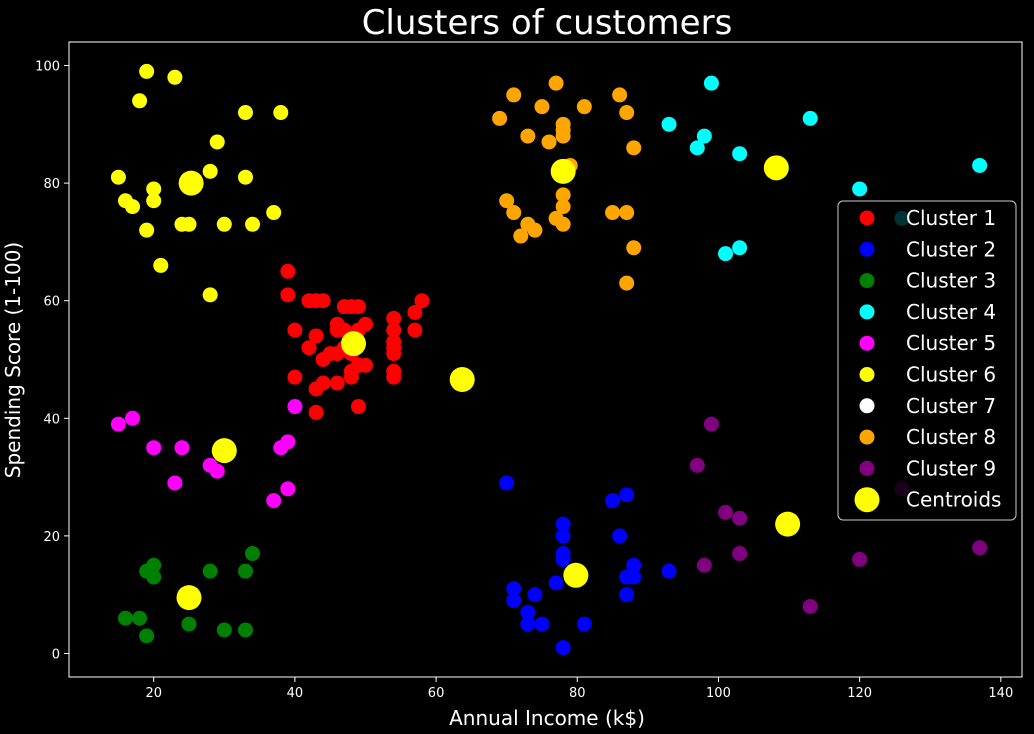 The image size is (1034, 734). Describe the element at coordinates (13, 360) in the screenshot. I see `y-axis-label: Spending Score (1-100)` at that location.